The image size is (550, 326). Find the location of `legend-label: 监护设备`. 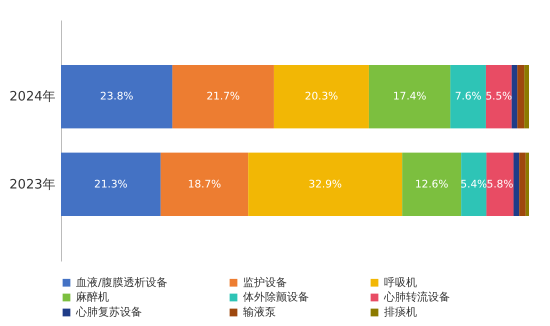

legend-label: 监护设备 is located at coordinates (265, 282).